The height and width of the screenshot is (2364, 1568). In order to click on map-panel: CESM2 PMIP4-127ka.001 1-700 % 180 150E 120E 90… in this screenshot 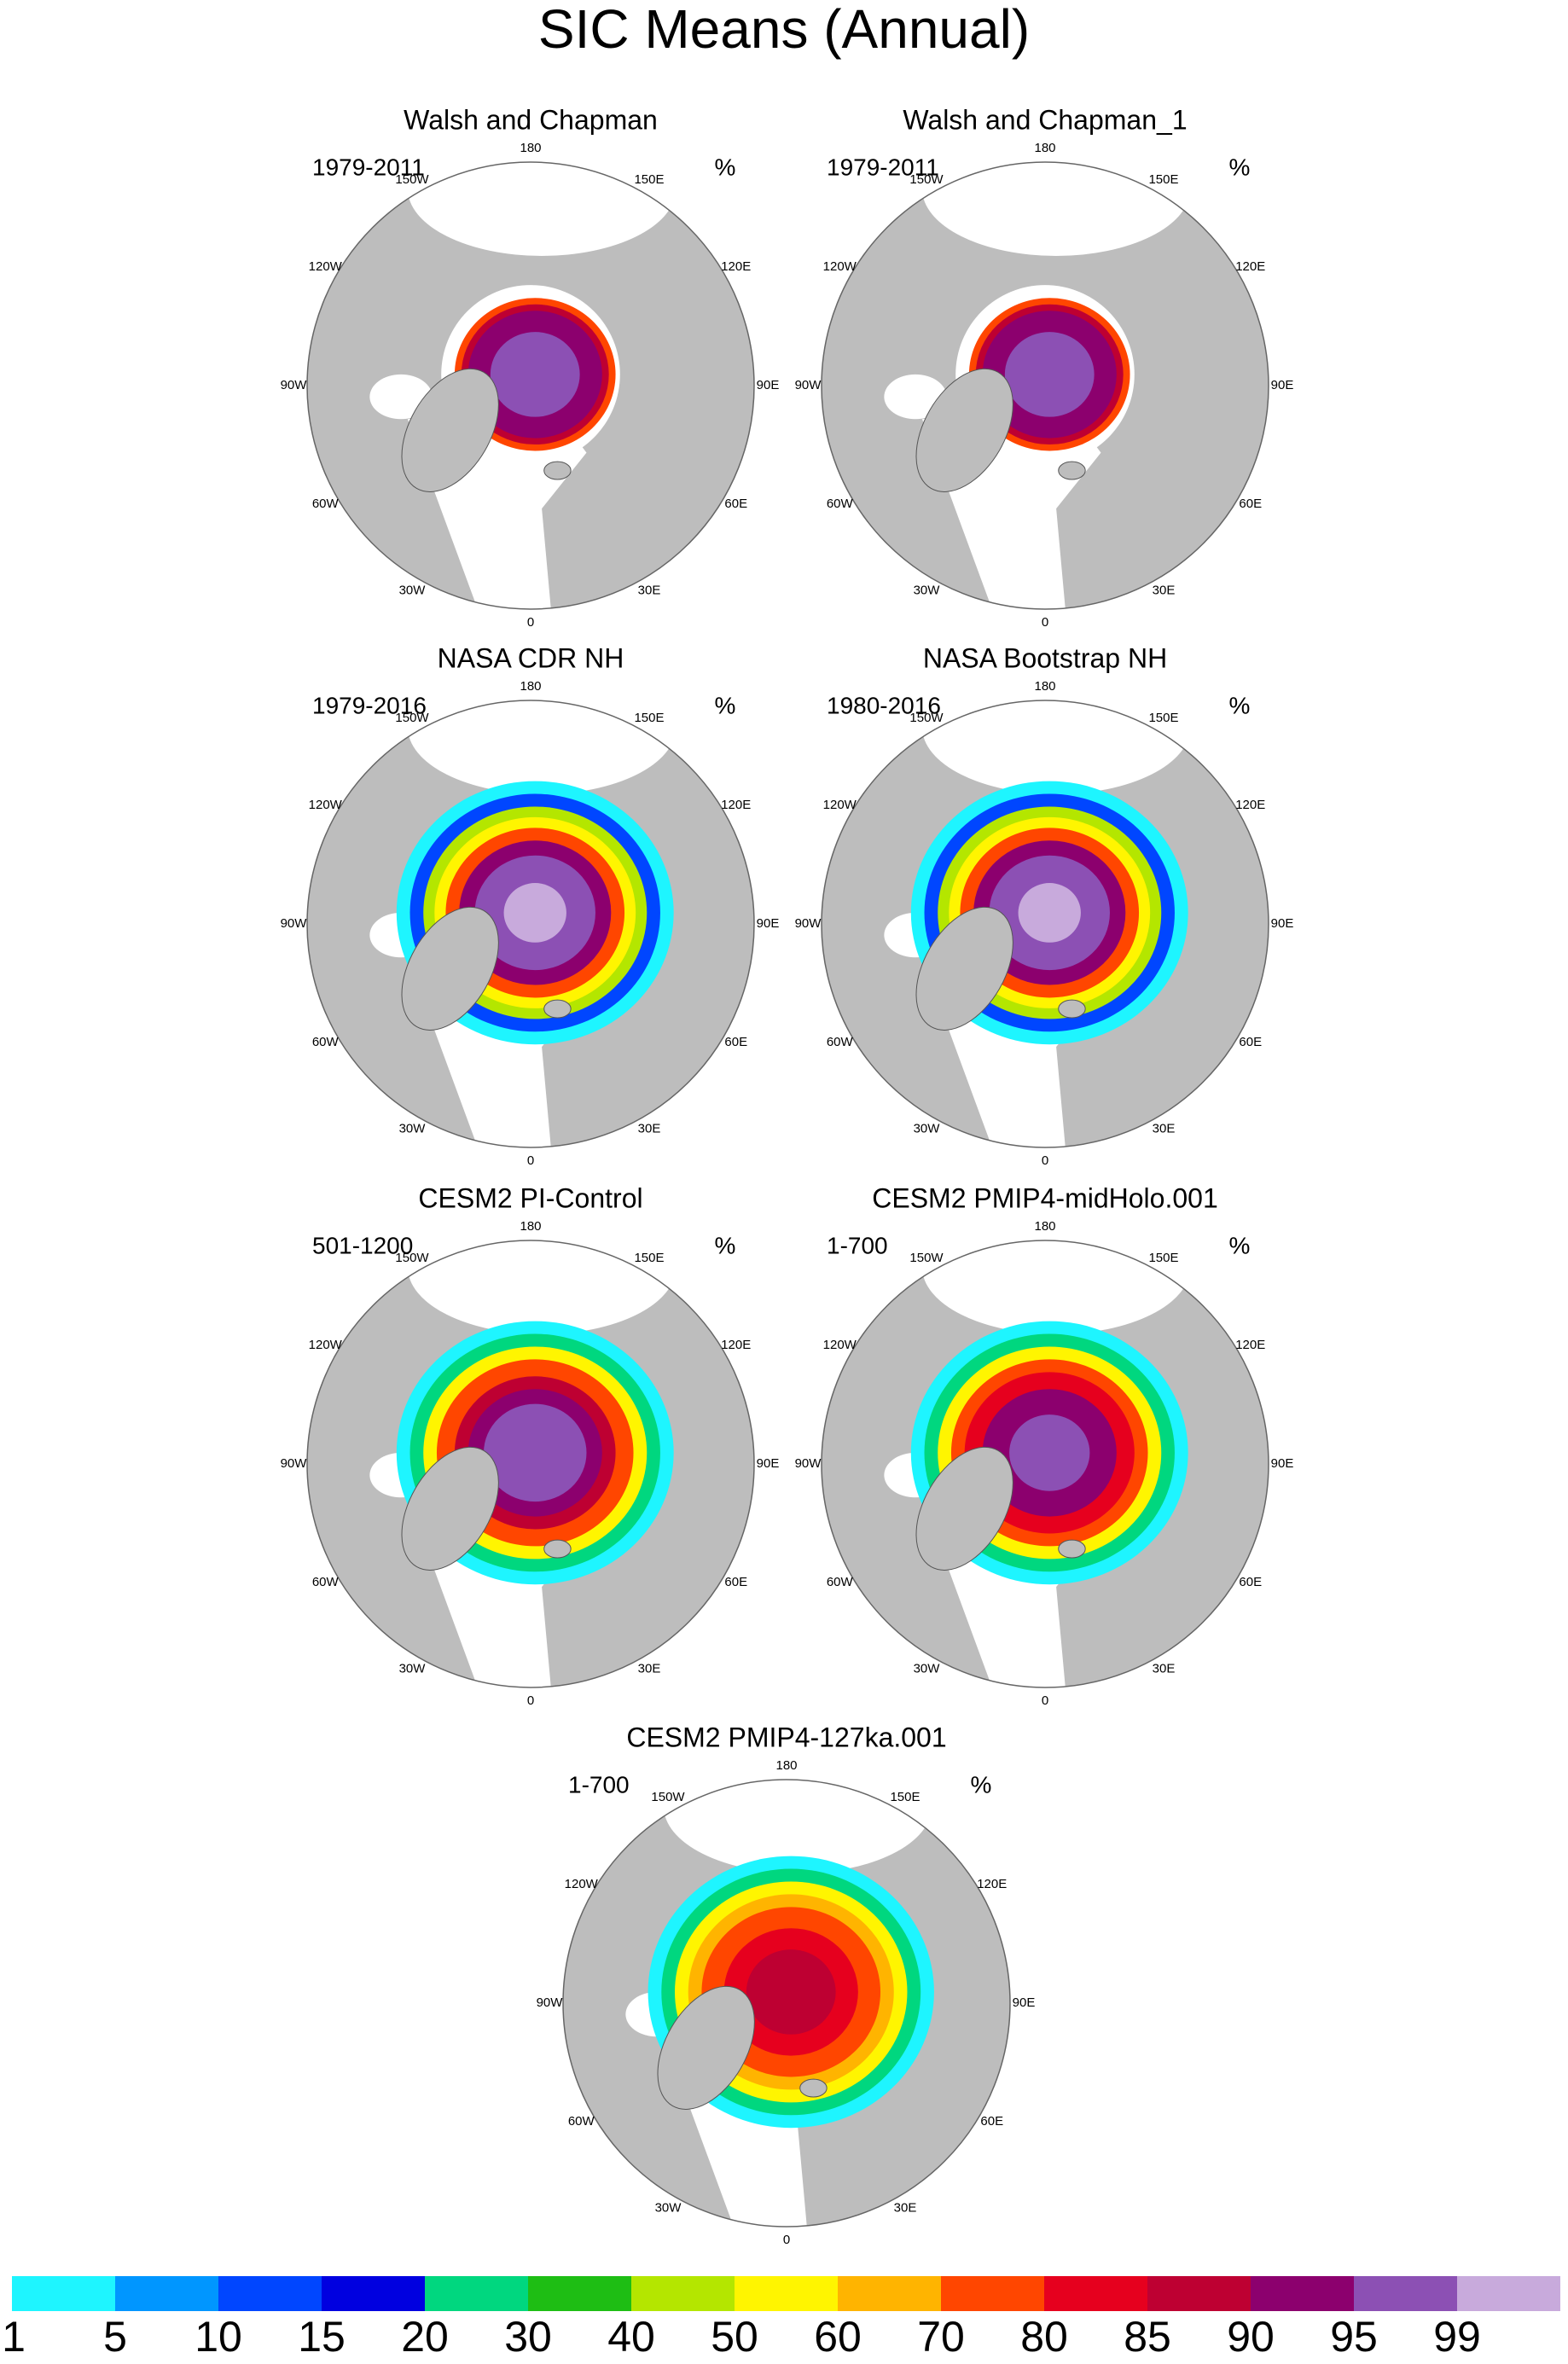, I will do `click(786, 1984)`.